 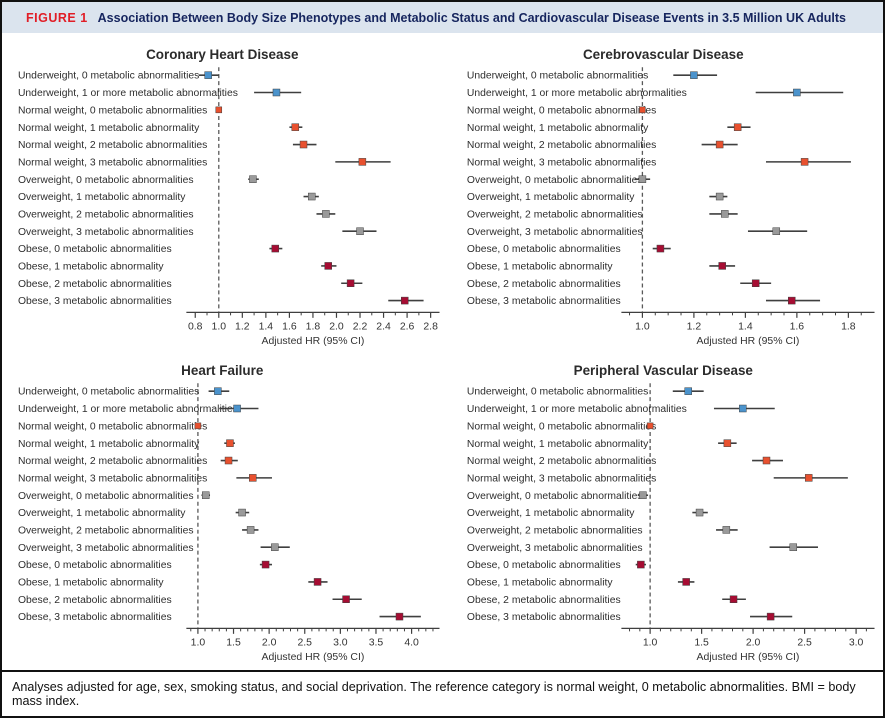 What do you see at coordinates (430, 326) in the screenshot?
I see `axis-tick-label: 2.8` at bounding box center [430, 326].